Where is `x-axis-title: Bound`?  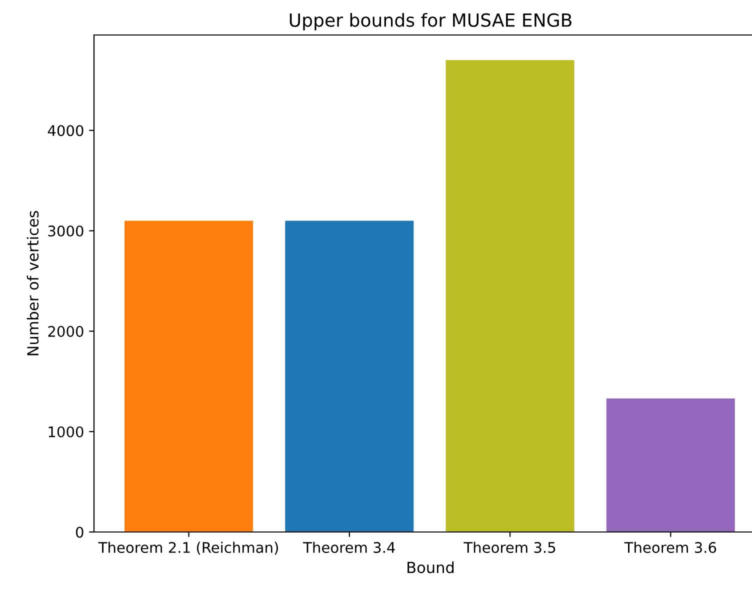
x-axis-title: Bound is located at coordinates (431, 567).